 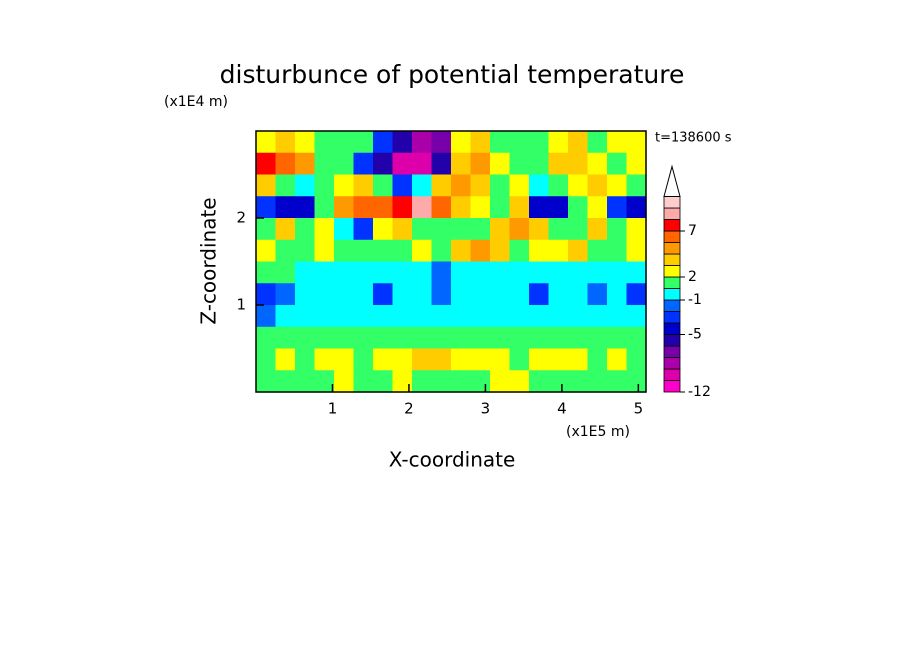 I want to click on x-tick-label: 4, so click(x=562, y=409).